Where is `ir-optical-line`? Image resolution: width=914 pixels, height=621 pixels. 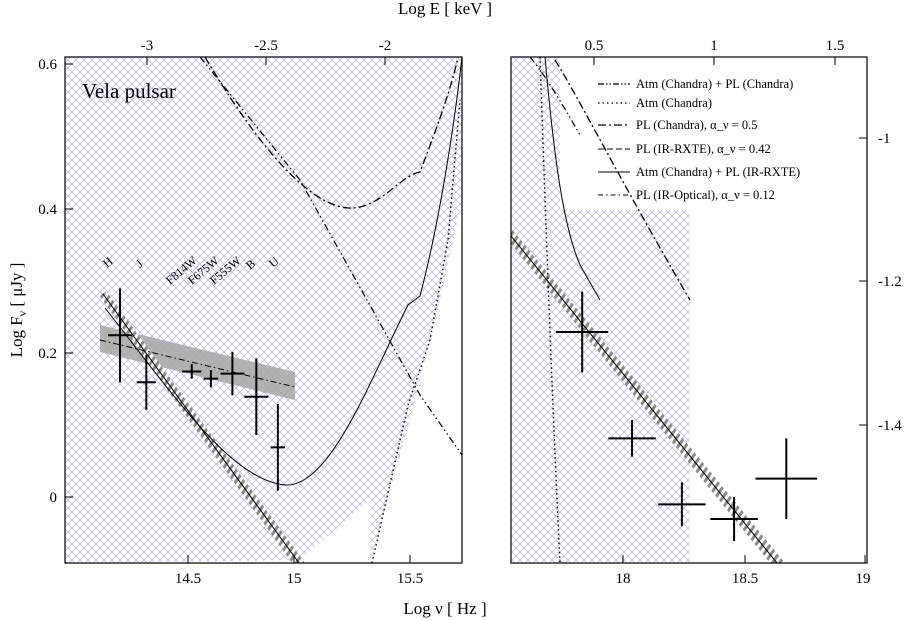
ir-optical-line is located at coordinates (197, 363).